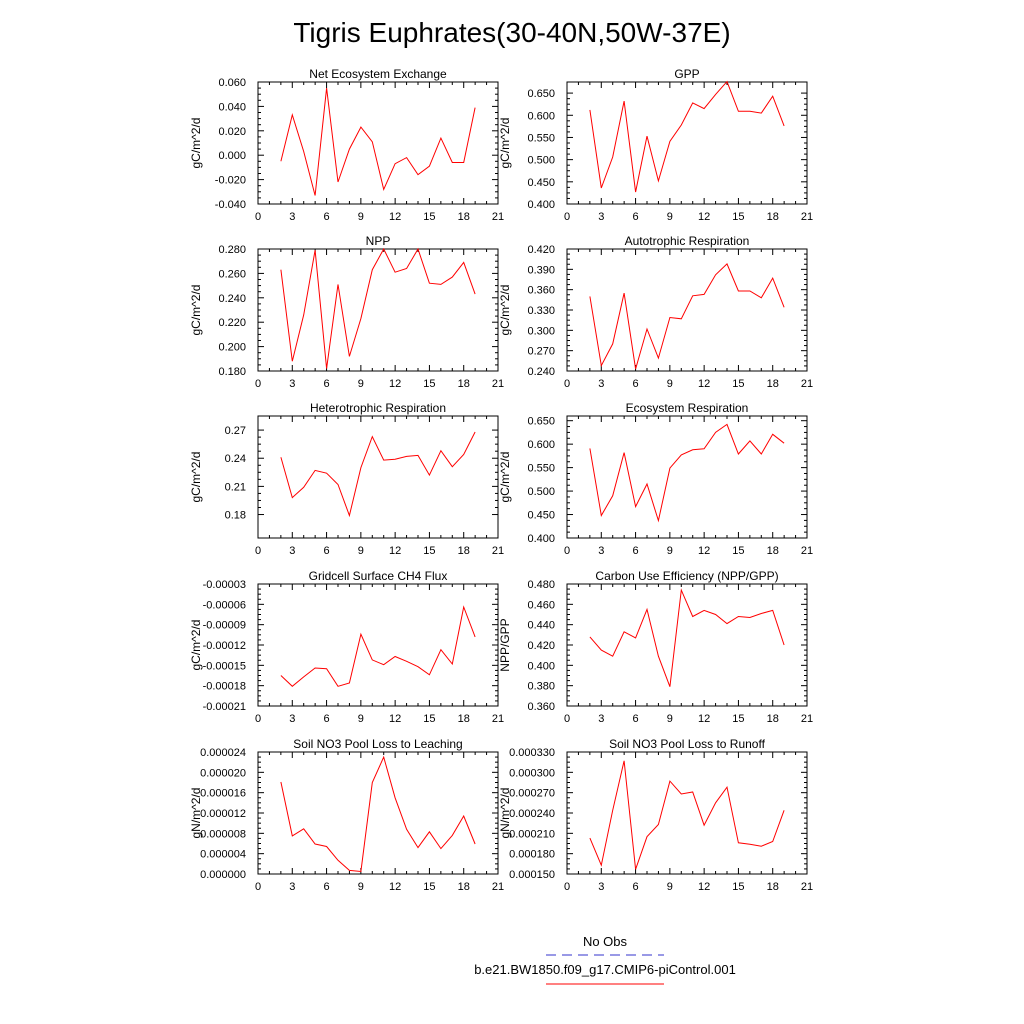  Describe the element at coordinates (196, 310) in the screenshot. I see `y-axis-label: gC/m^2/d` at that location.